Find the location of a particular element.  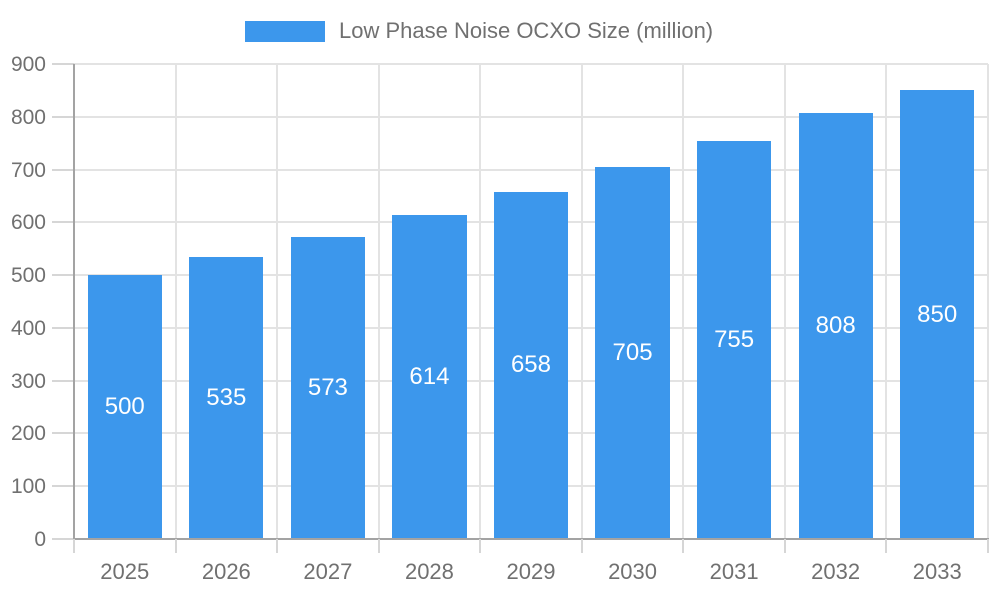

legend-swatch is located at coordinates (285, 31).